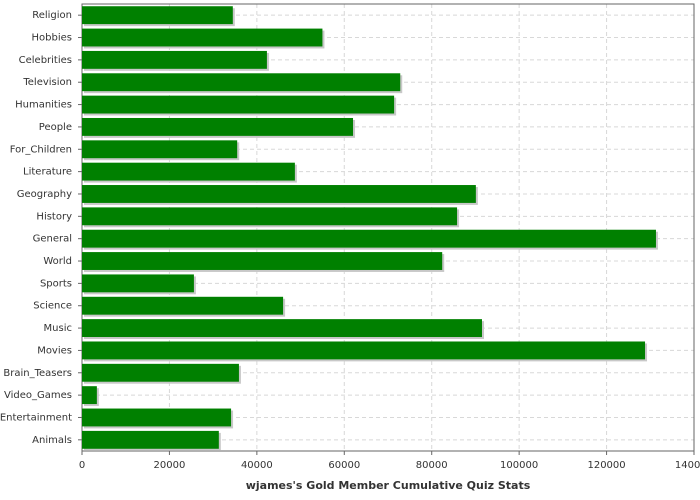  Describe the element at coordinates (43, 105) in the screenshot. I see `y-tick-label: Humanities` at that location.